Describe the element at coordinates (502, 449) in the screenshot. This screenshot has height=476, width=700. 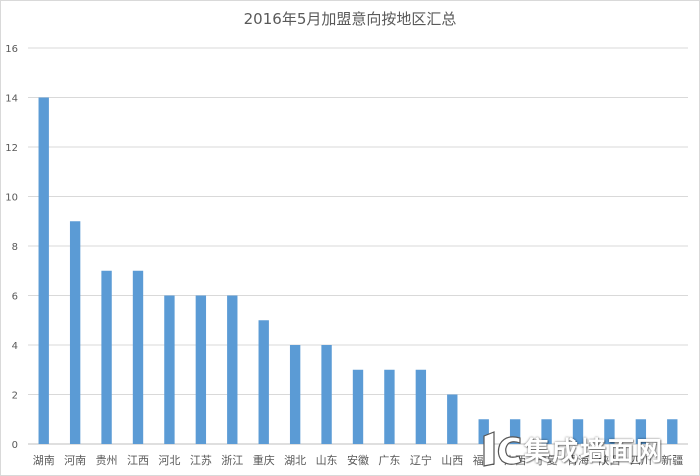
I see `watermark-logo` at that location.